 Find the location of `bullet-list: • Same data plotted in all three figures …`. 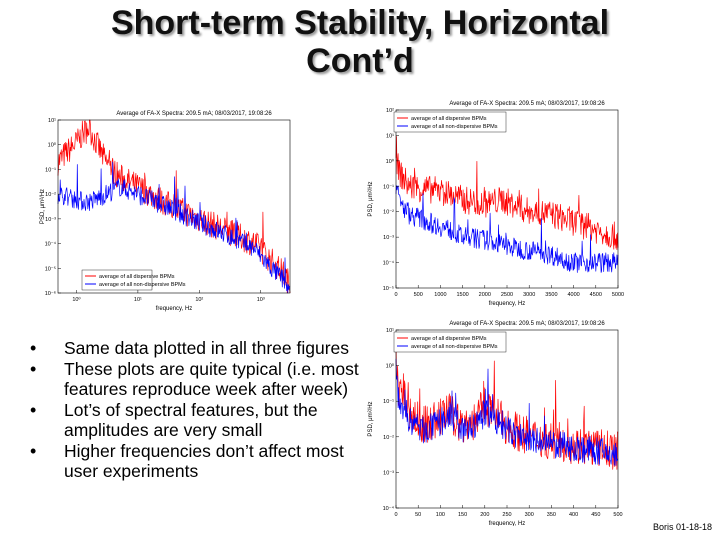

bullet-list: • Same data plotted in all three figures … is located at coordinates (197, 410).